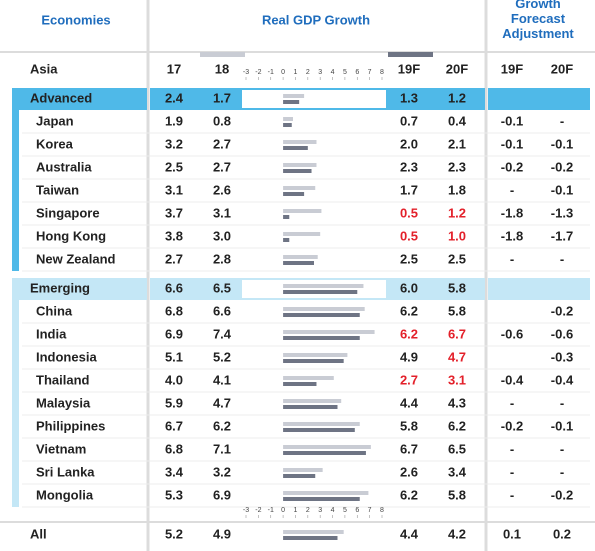  What do you see at coordinates (562, 235) in the screenshot?
I see `adjustment-value: -1.7` at bounding box center [562, 235].